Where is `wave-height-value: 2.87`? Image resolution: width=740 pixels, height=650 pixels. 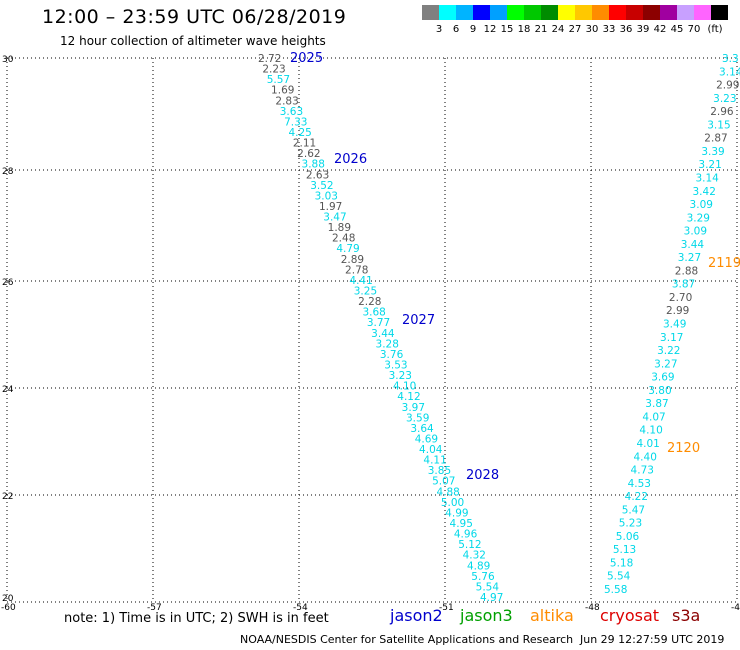 wave-height-value: 2.87 is located at coordinates (715, 139).